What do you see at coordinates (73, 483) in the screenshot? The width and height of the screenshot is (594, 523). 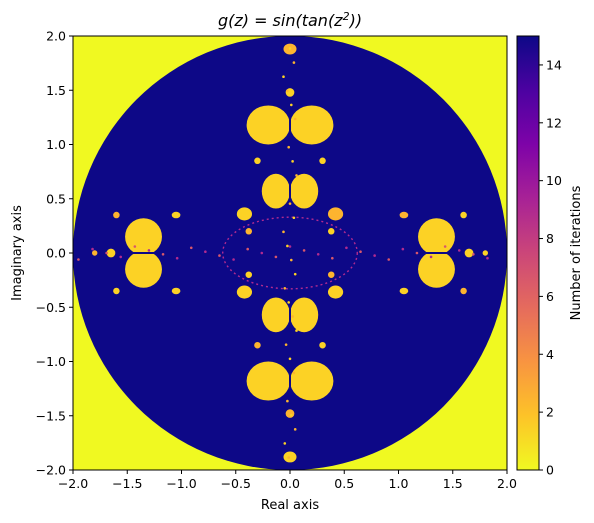 I see `x-tick-label: −2.0` at bounding box center [73, 483].